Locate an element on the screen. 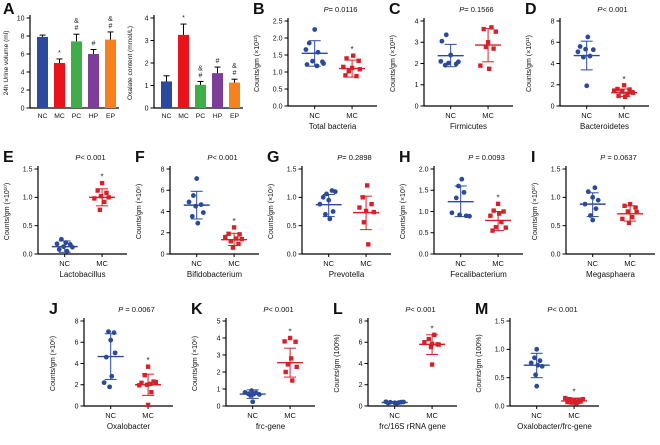 This screenshot has height=445, width=660. svg-text: 5 is located at coordinates (219, 321).